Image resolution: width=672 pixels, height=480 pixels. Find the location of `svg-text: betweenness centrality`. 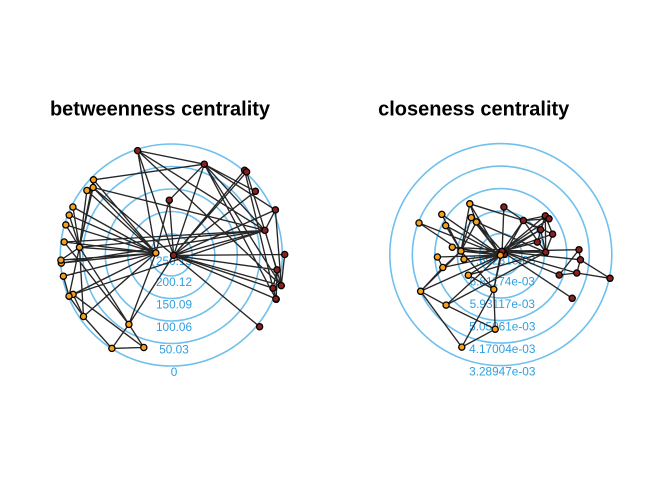

svg-text: betweenness centrality is located at coordinates (160, 109).